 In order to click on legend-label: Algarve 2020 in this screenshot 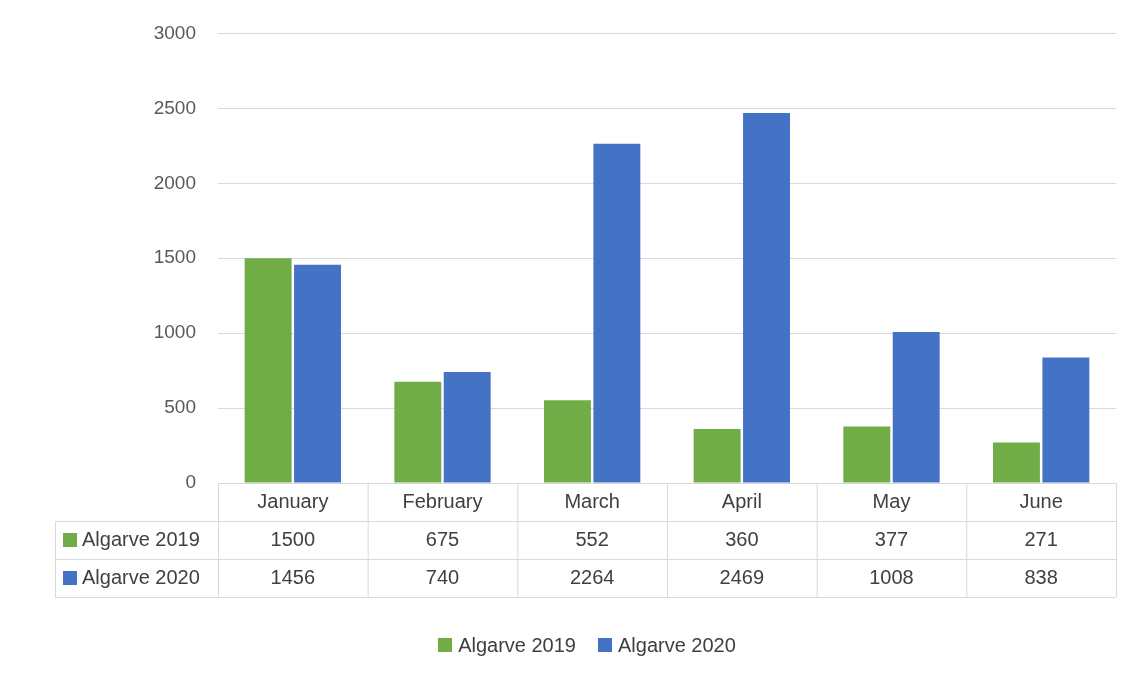, I will do `click(141, 576)`.